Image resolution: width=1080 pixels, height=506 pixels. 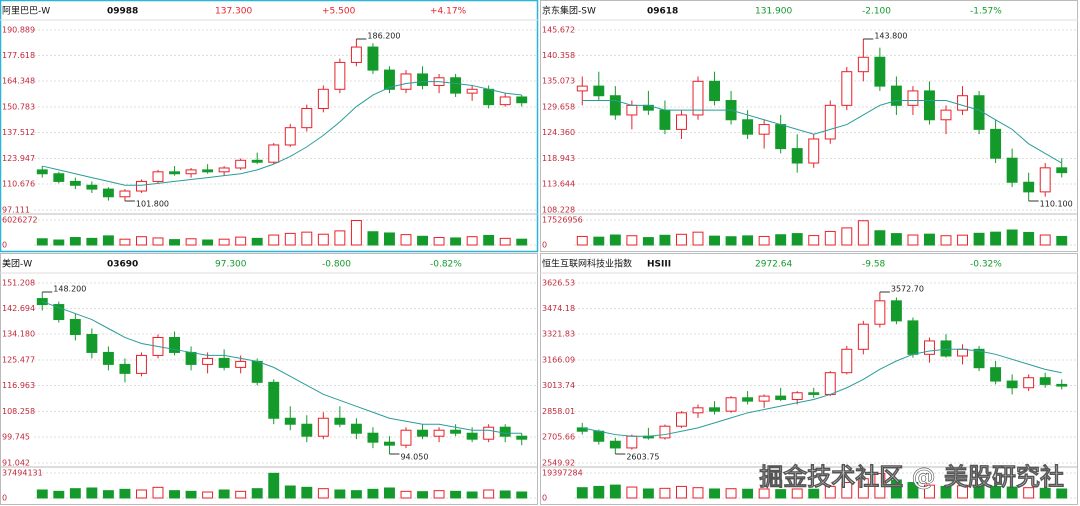 What do you see at coordinates (233, 12) in the screenshot?
I see `header-price: 137.300` at bounding box center [233, 12].